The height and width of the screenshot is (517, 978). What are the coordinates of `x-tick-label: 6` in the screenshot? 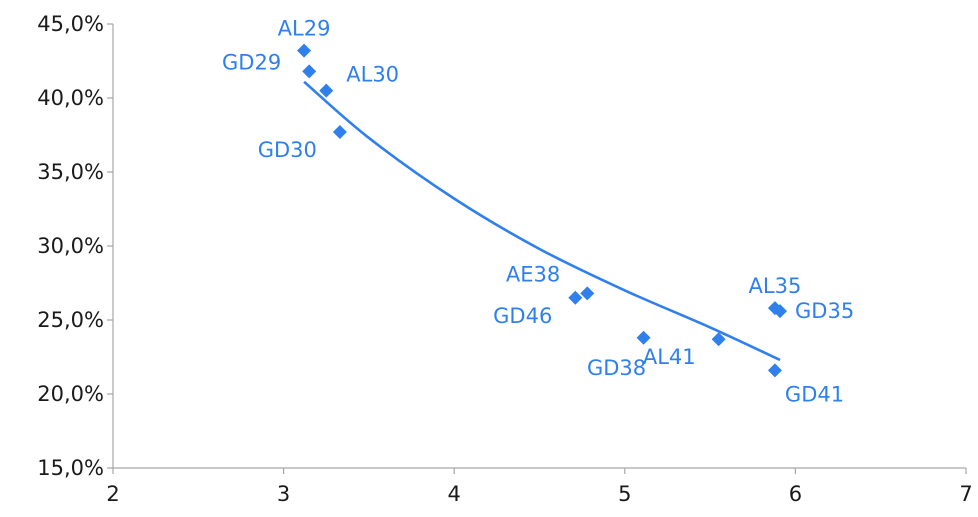 It's located at (795, 494).